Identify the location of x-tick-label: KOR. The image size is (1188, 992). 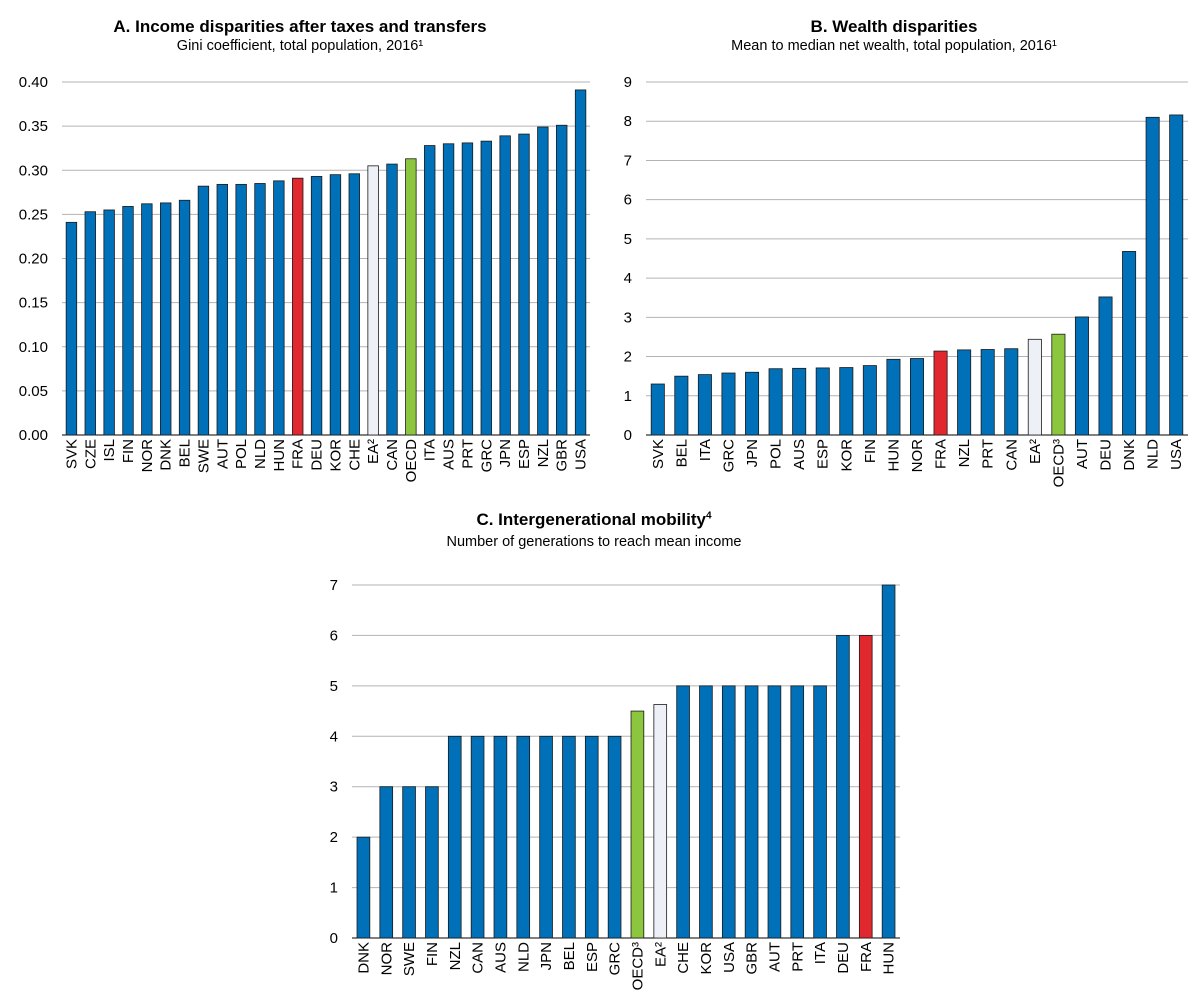
(846, 455).